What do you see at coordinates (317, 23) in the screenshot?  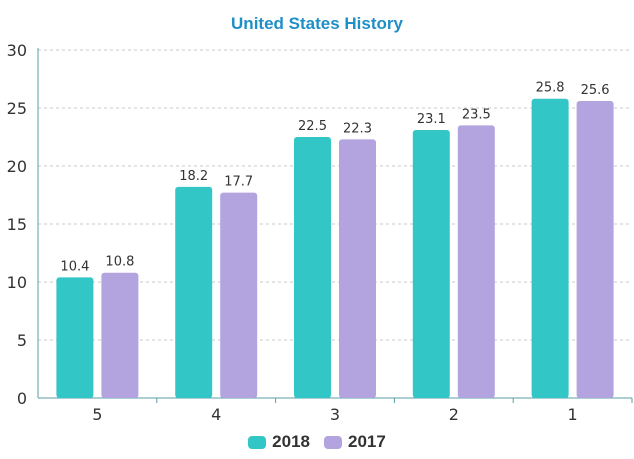 I see `chart-title: United States History` at bounding box center [317, 23].